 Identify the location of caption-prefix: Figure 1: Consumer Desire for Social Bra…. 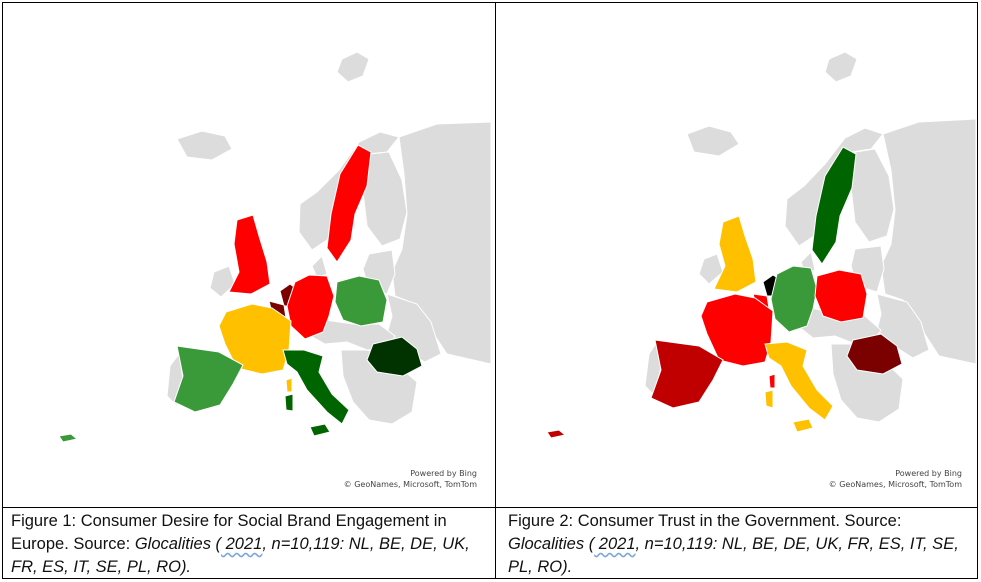
(229, 532).